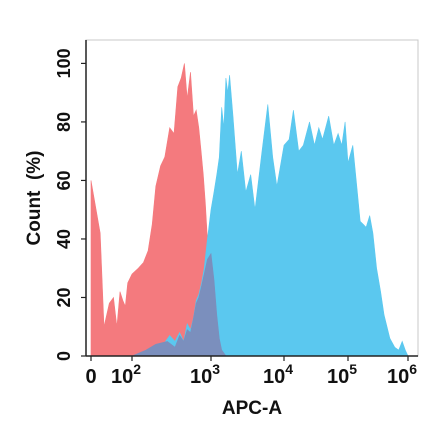 This screenshot has height=441, width=440. Describe the element at coordinates (413, 369) in the screenshot. I see `x-tick-exponent: 6` at that location.